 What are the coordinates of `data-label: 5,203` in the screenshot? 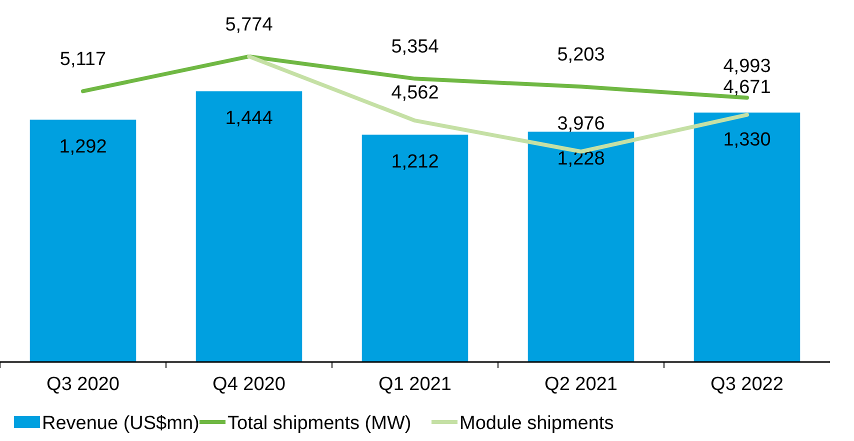 It's located at (581, 55).